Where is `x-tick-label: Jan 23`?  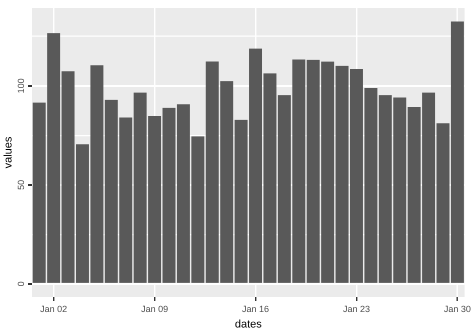
x-tick-label: Jan 23 is located at coordinates (356, 309).